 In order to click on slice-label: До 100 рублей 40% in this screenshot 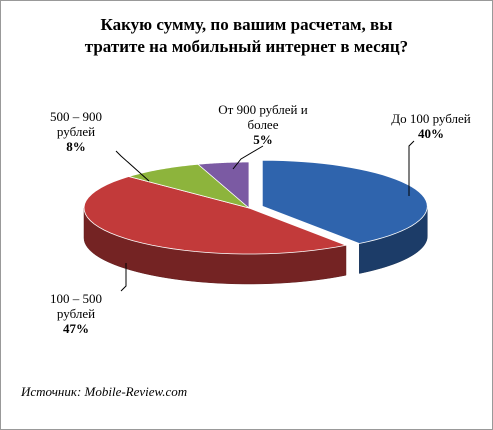, I will do `click(431, 126)`.